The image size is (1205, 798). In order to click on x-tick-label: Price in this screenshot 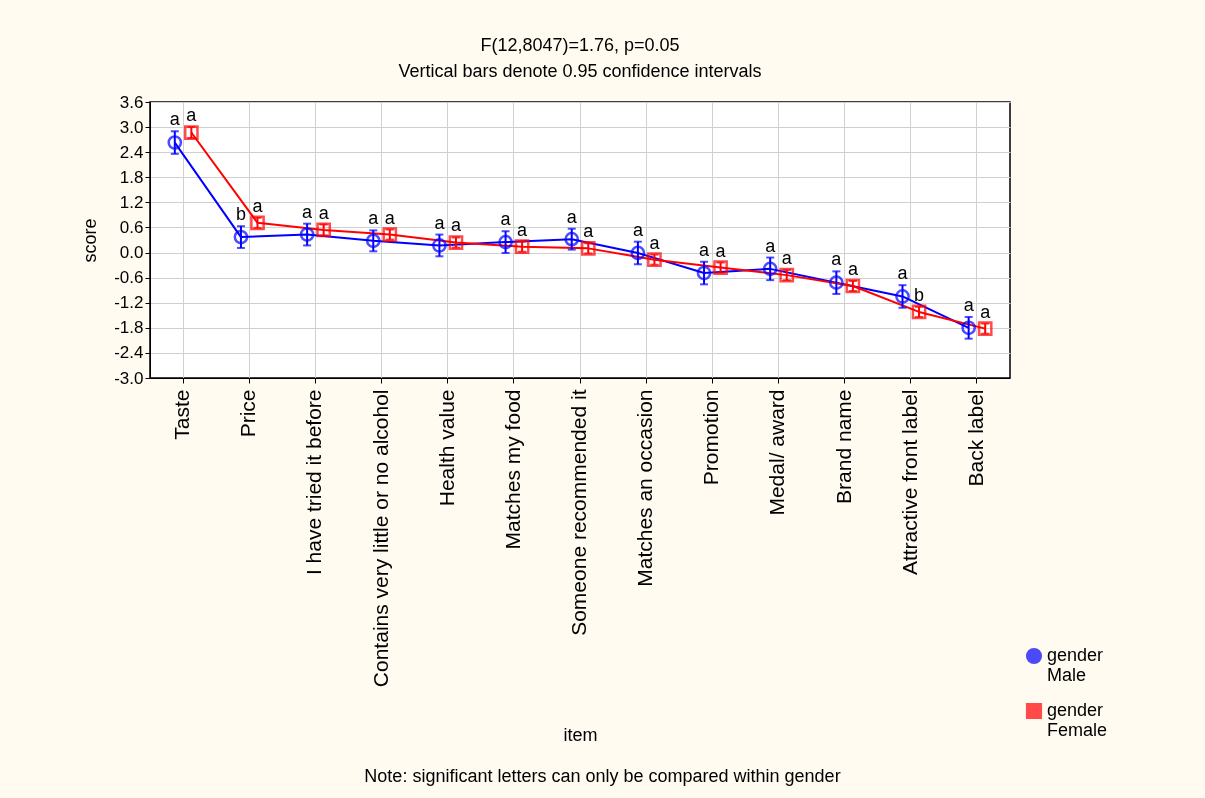, I will do `click(248, 413)`.